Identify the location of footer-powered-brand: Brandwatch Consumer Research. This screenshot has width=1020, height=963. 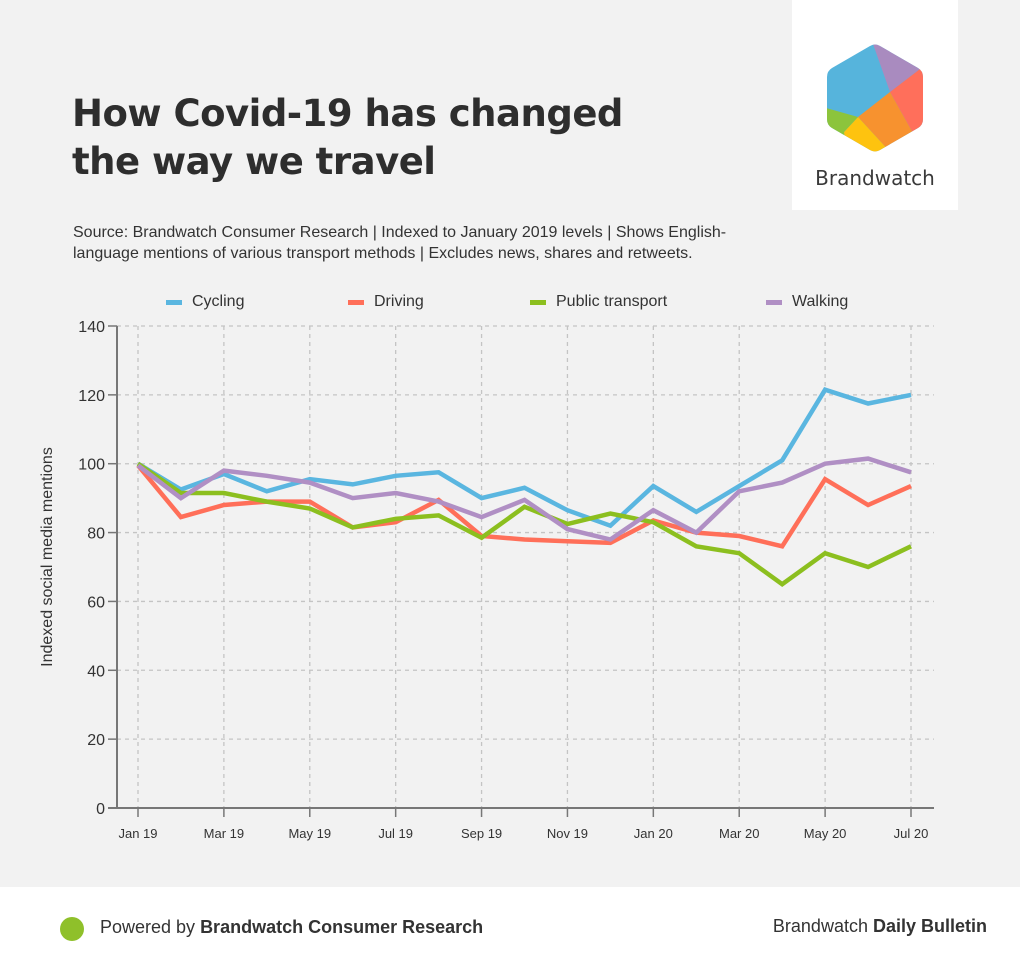
(342, 927).